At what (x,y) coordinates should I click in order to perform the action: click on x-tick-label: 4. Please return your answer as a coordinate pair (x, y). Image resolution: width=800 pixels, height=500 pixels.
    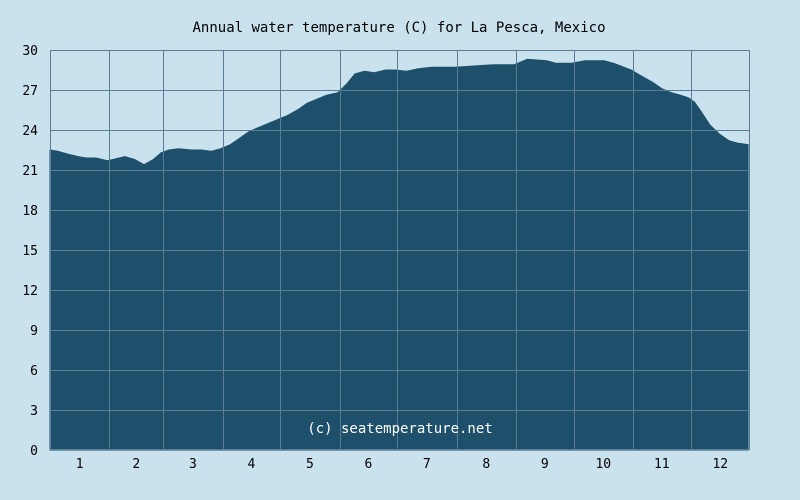
    Looking at the image, I should click on (251, 464).